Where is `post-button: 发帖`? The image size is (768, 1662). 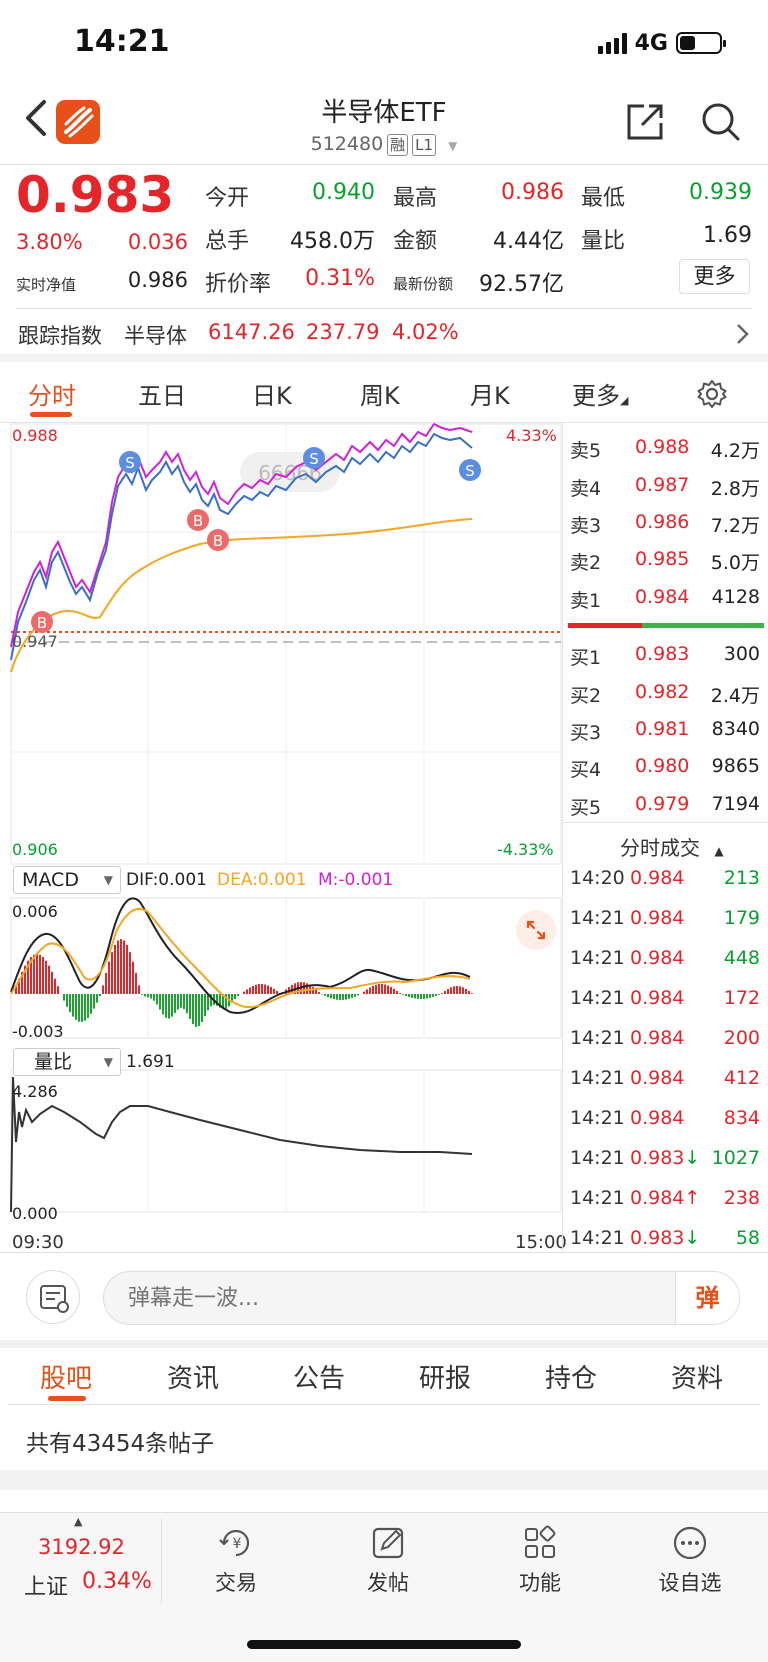
post-button: 发帖 is located at coordinates (388, 1560).